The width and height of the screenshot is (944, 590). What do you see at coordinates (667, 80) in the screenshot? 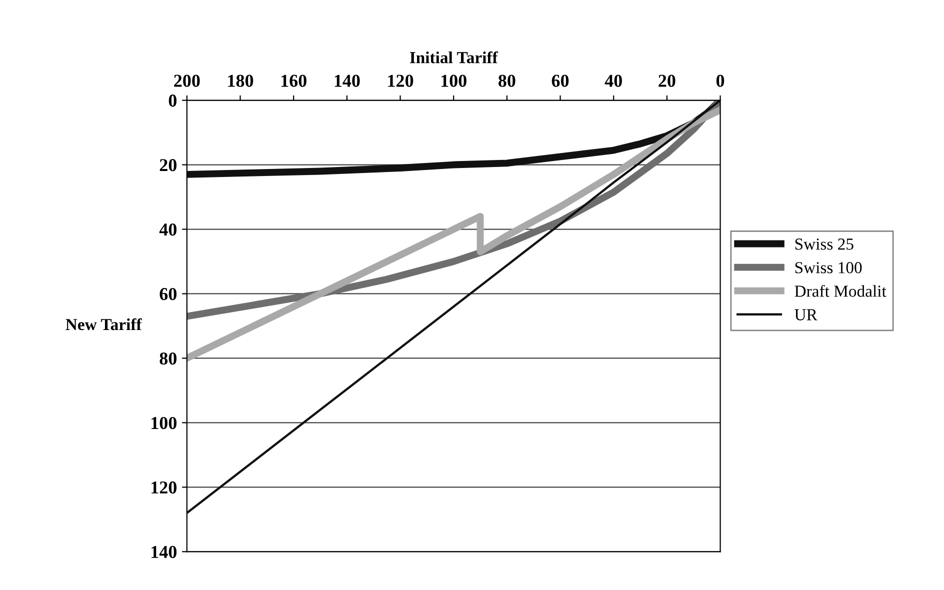
I see `x-tick-label: 20` at bounding box center [667, 80].